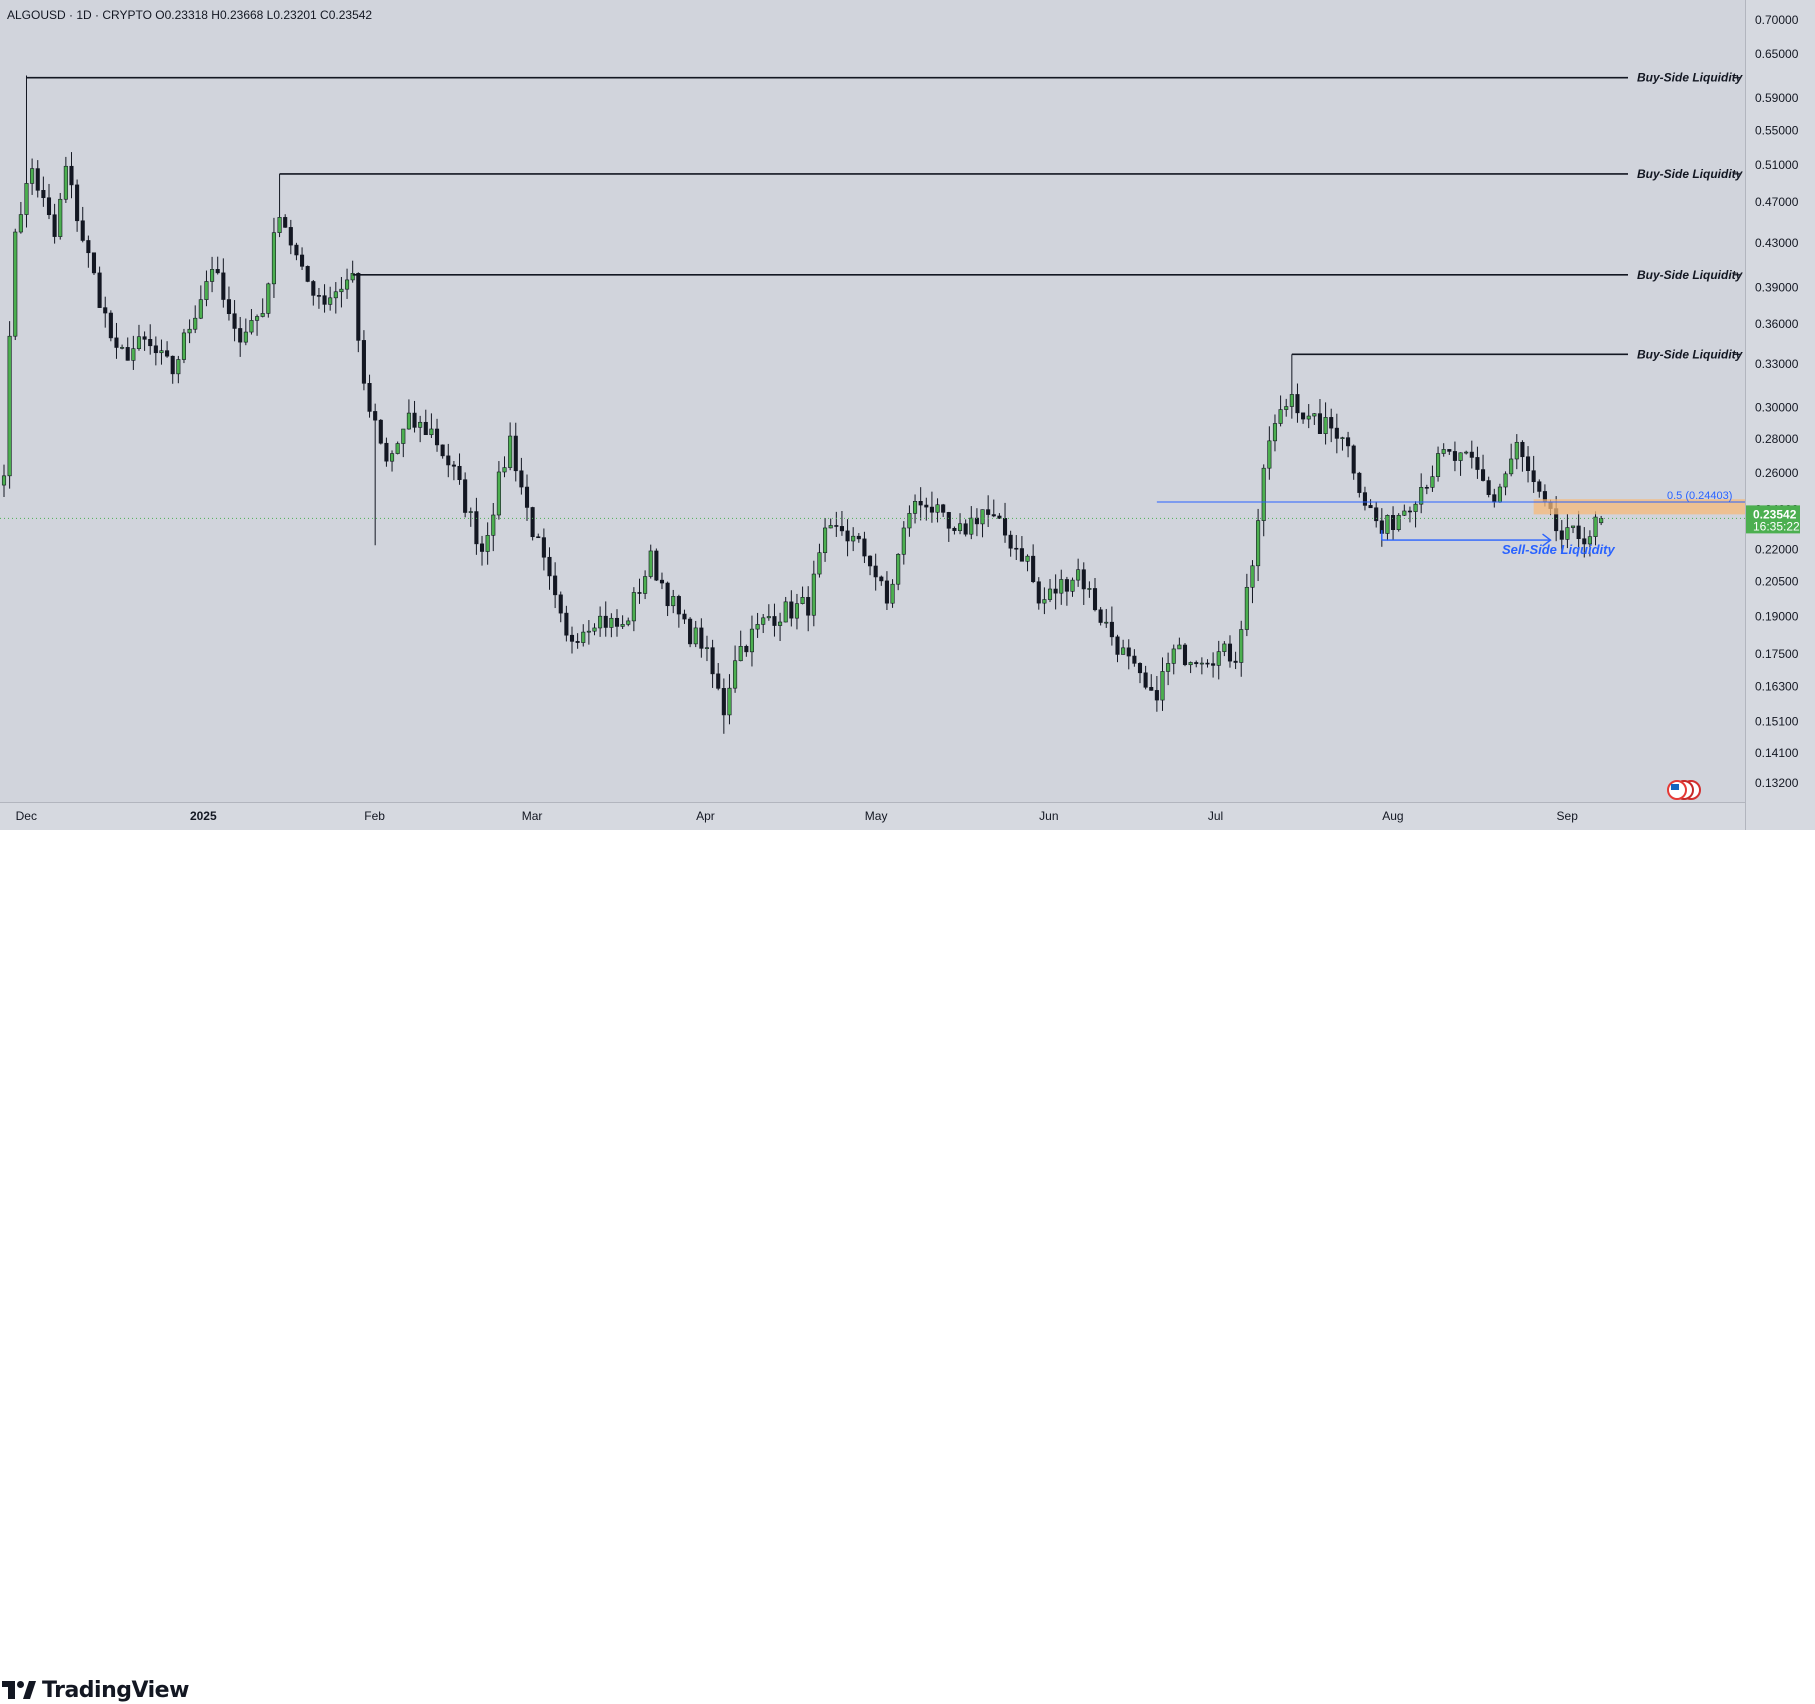 This screenshot has width=1815, height=1704. I want to click on us-flag-icon, so click(1684, 790).